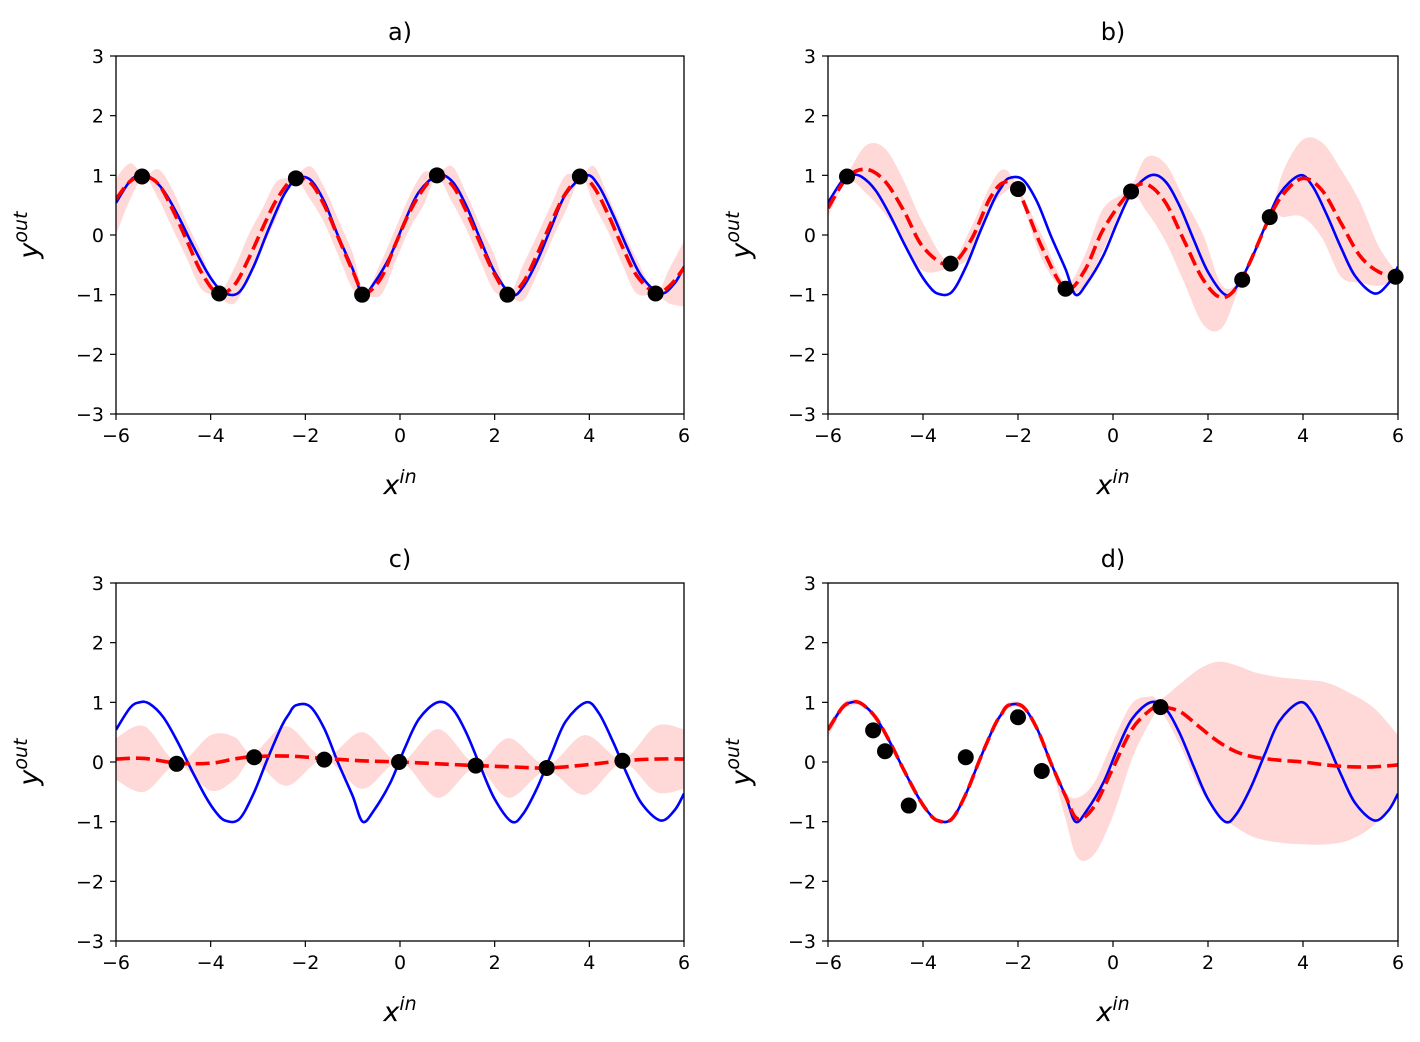 Image resolution: width=1420 pixels, height=1042 pixels. Describe the element at coordinates (400, 559) in the screenshot. I see `panel-title: c)` at that location.